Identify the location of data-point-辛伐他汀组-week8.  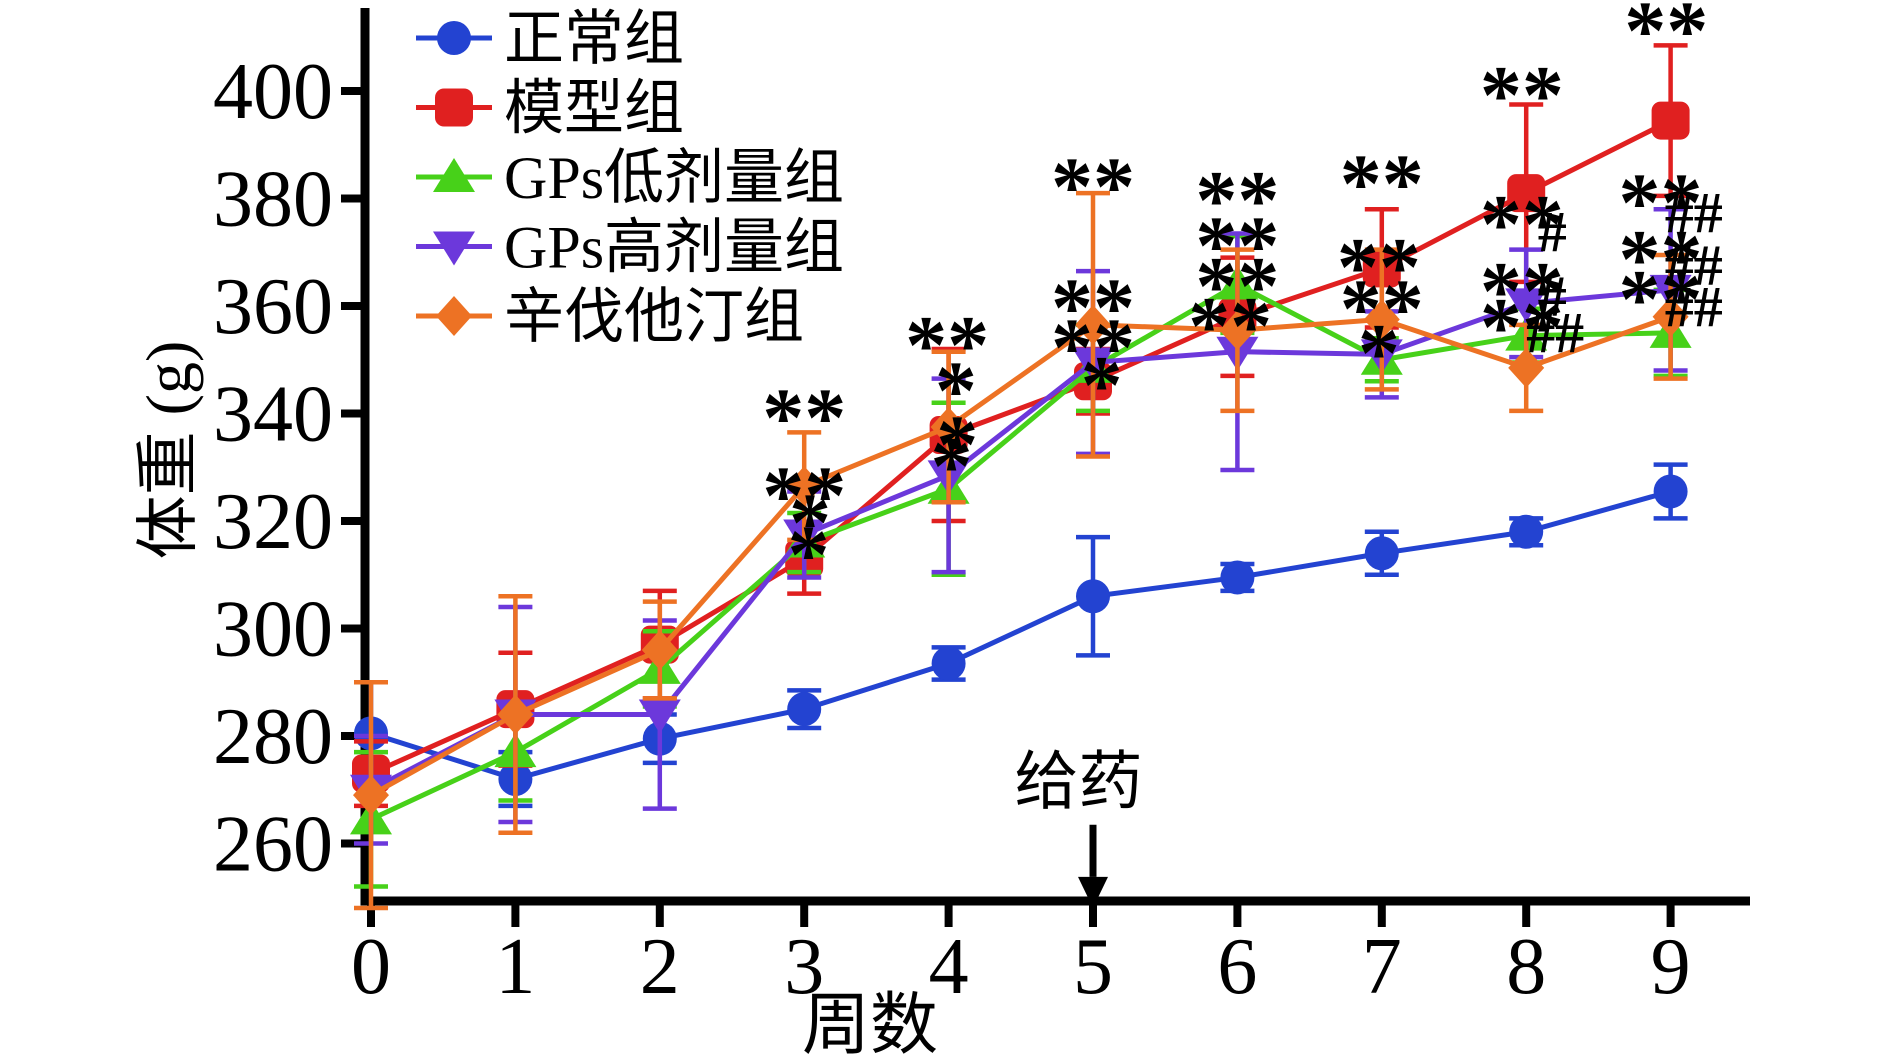
(1526, 367).